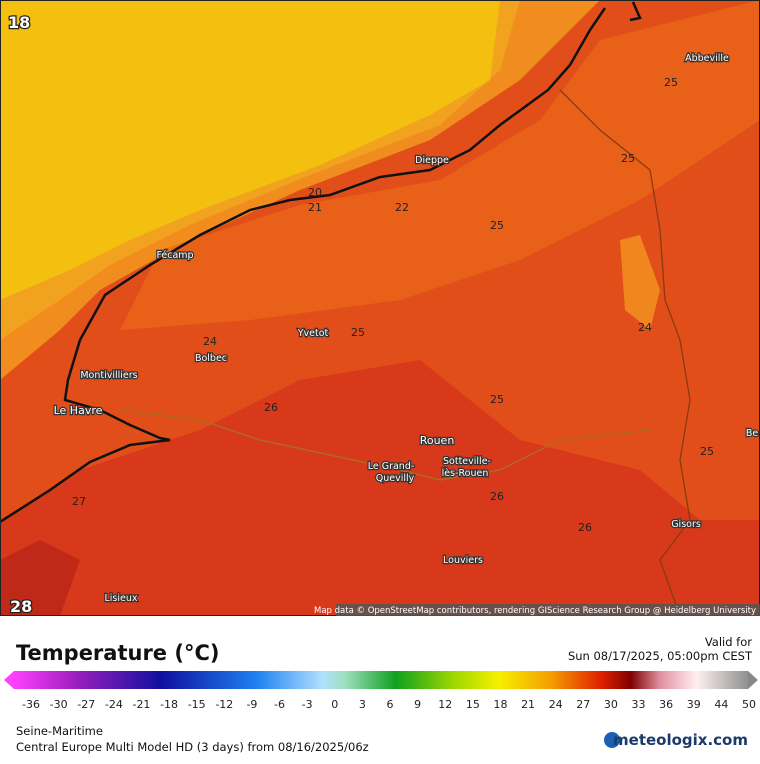  Describe the element at coordinates (467, 461) in the screenshot. I see `city-label: Sotteville-` at that location.